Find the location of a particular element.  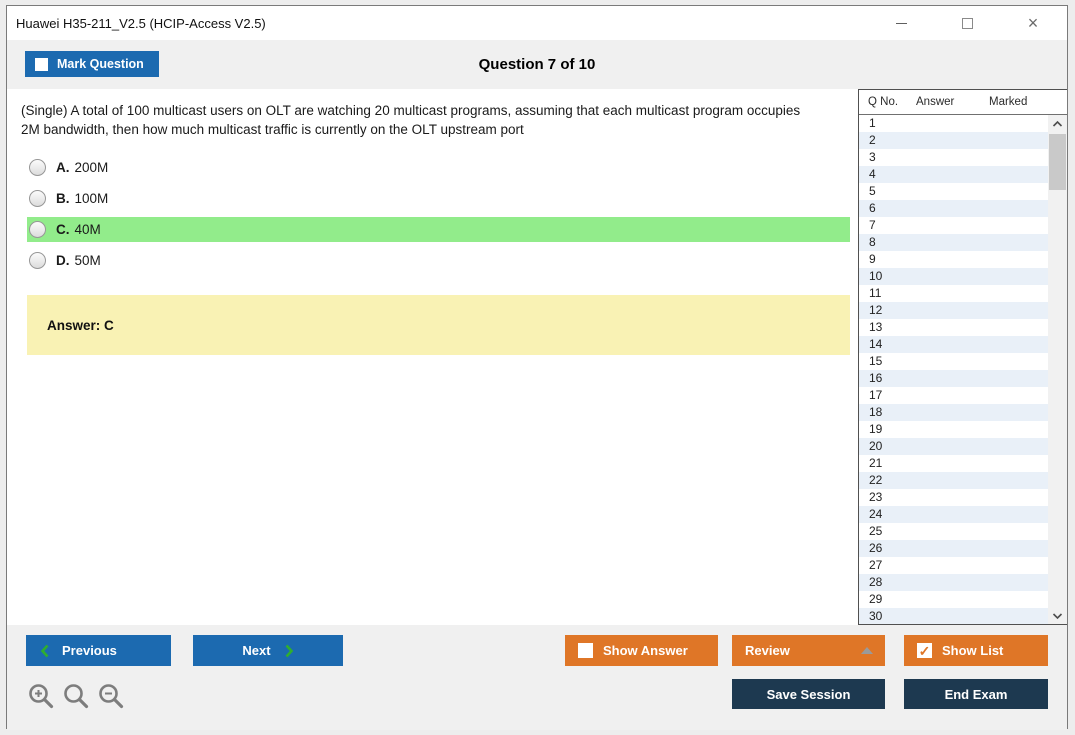

close-icon: × is located at coordinates (1033, 23).